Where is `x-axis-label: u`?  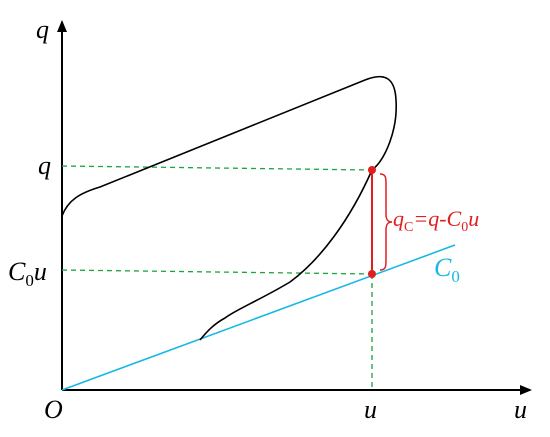 x-axis-label: u is located at coordinates (520, 409).